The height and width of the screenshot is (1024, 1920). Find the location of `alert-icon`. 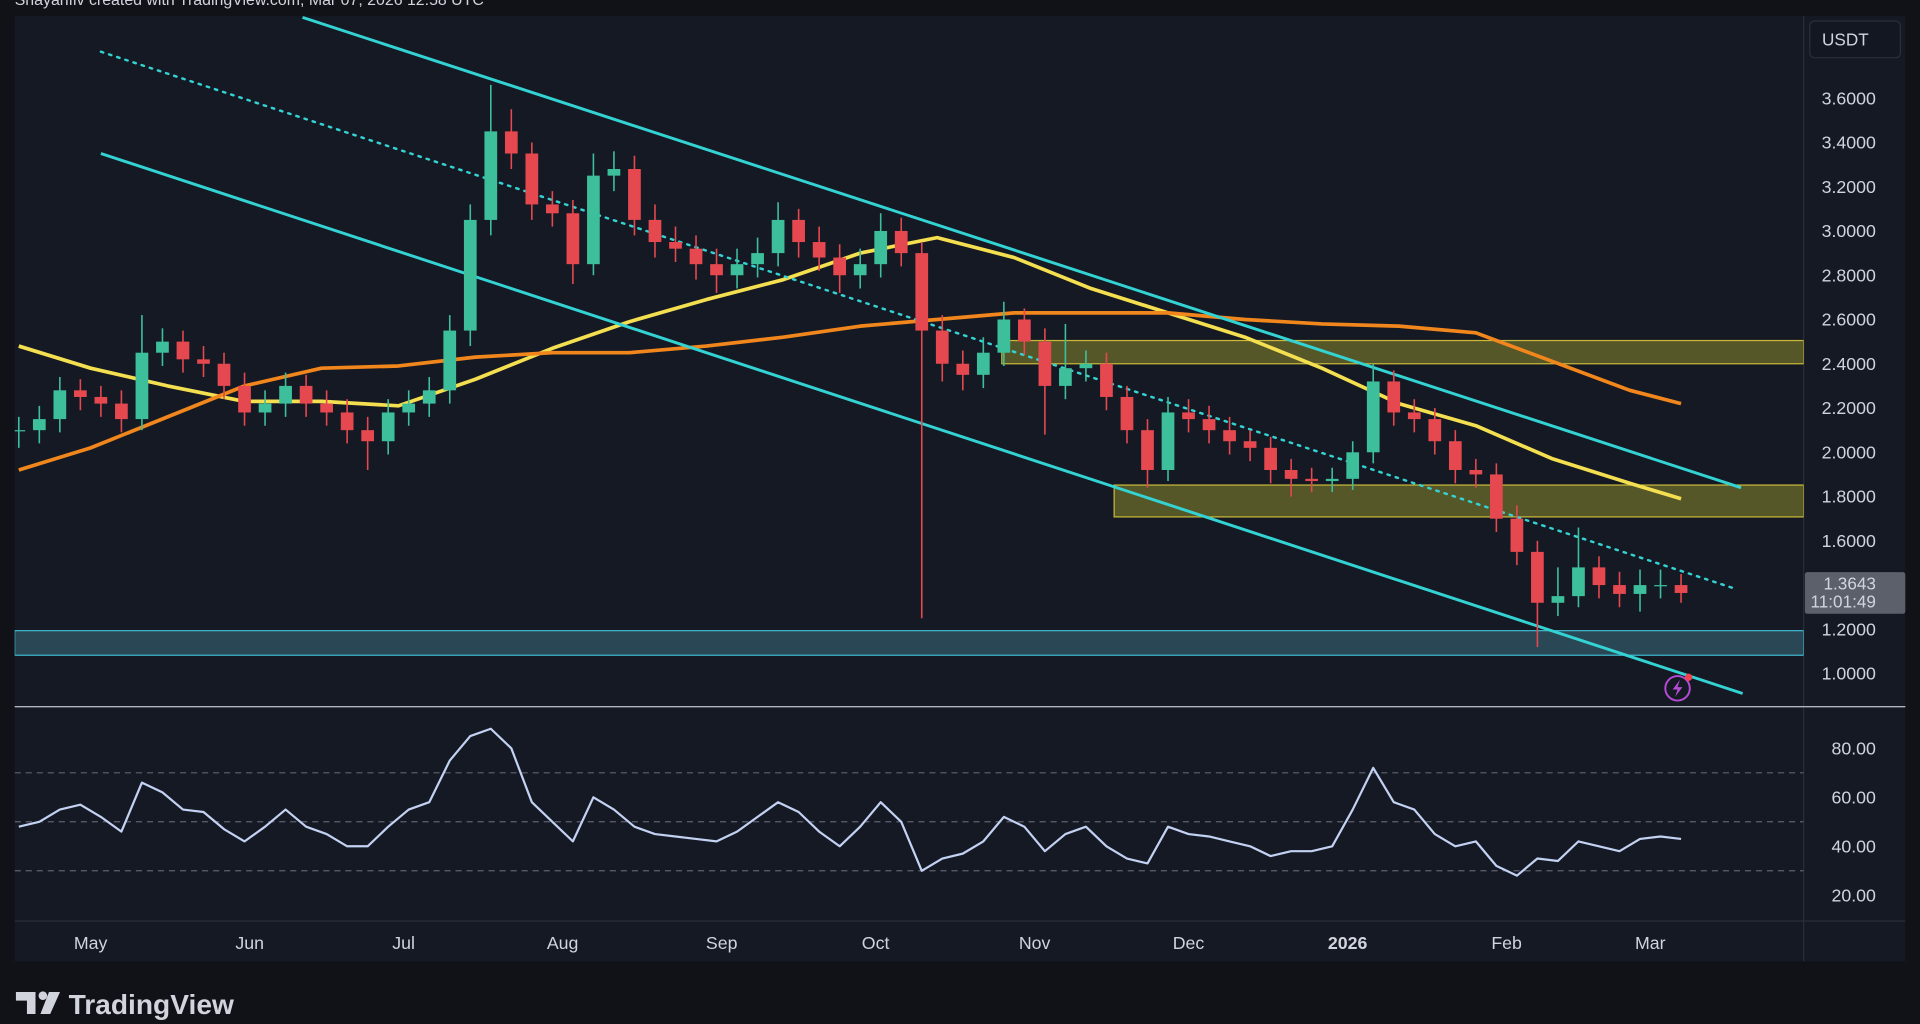

alert-icon is located at coordinates (1678, 687).